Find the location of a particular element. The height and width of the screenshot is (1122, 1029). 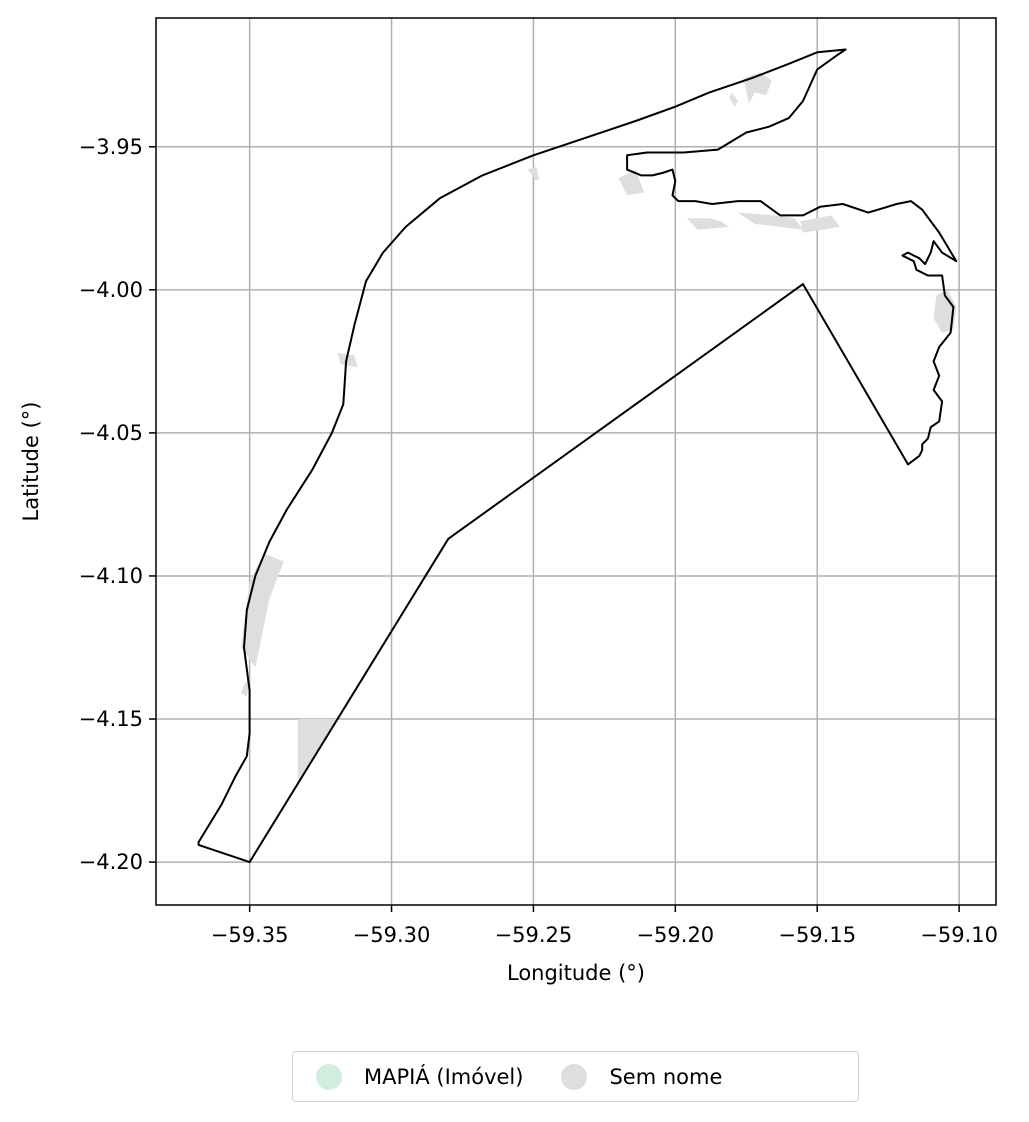

y-tick-label-2: −4.05 is located at coordinates (111, 433).